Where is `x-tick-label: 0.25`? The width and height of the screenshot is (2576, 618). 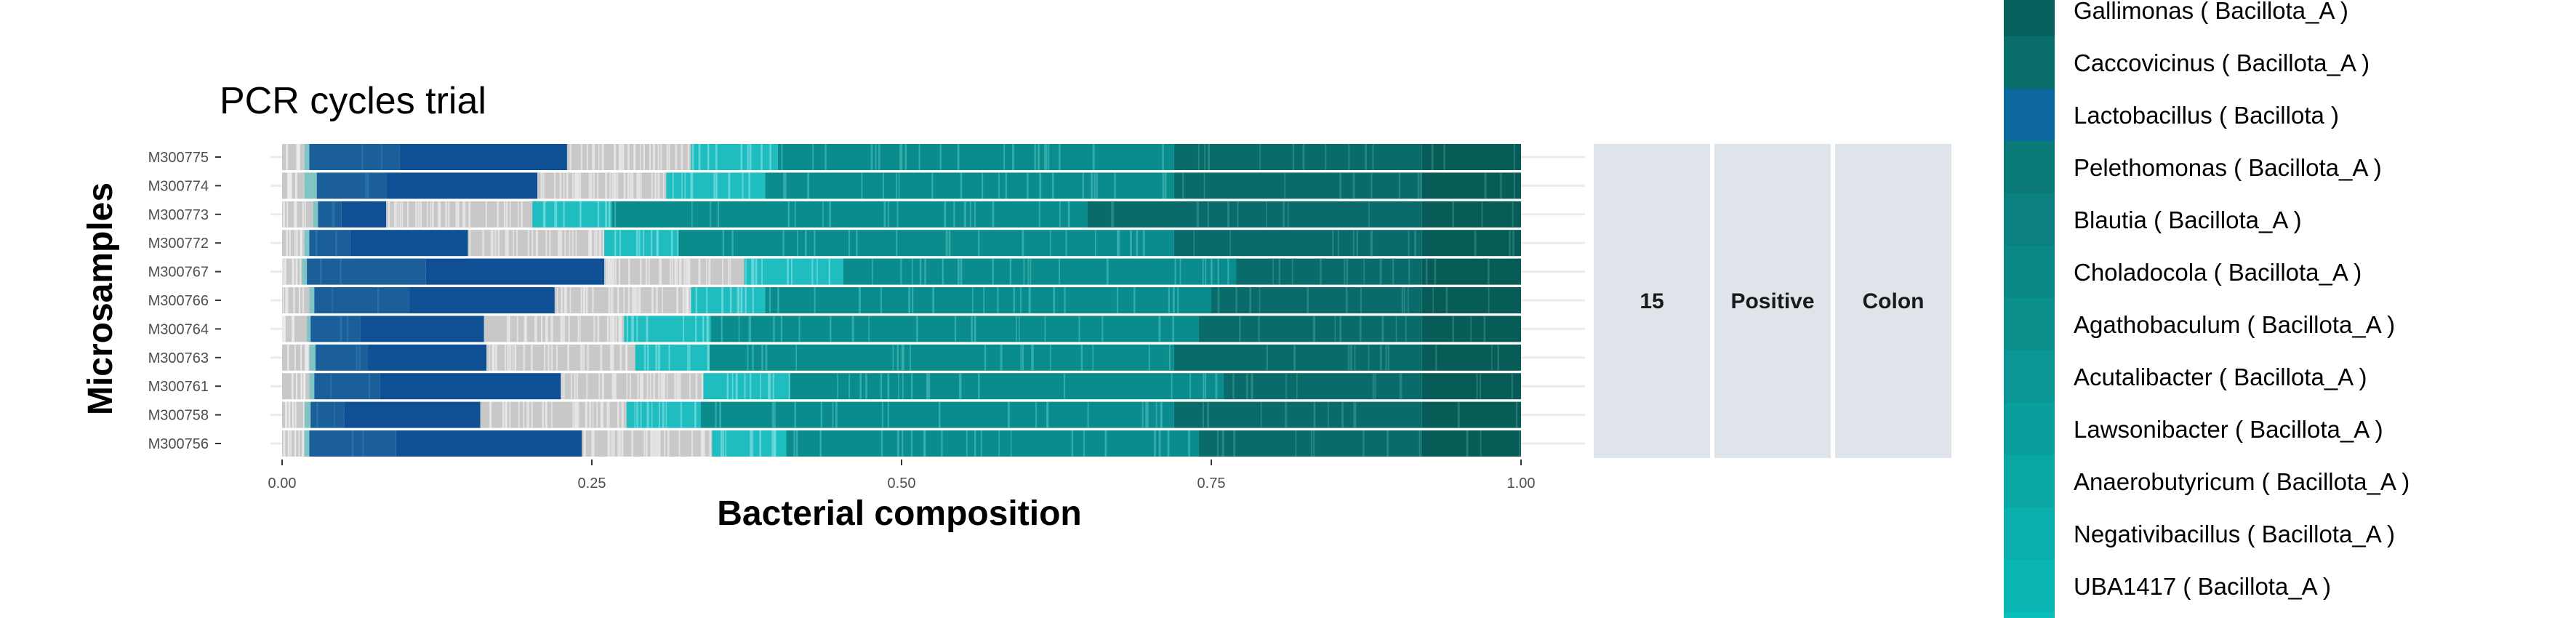 x-tick-label: 0.25 is located at coordinates (592, 483).